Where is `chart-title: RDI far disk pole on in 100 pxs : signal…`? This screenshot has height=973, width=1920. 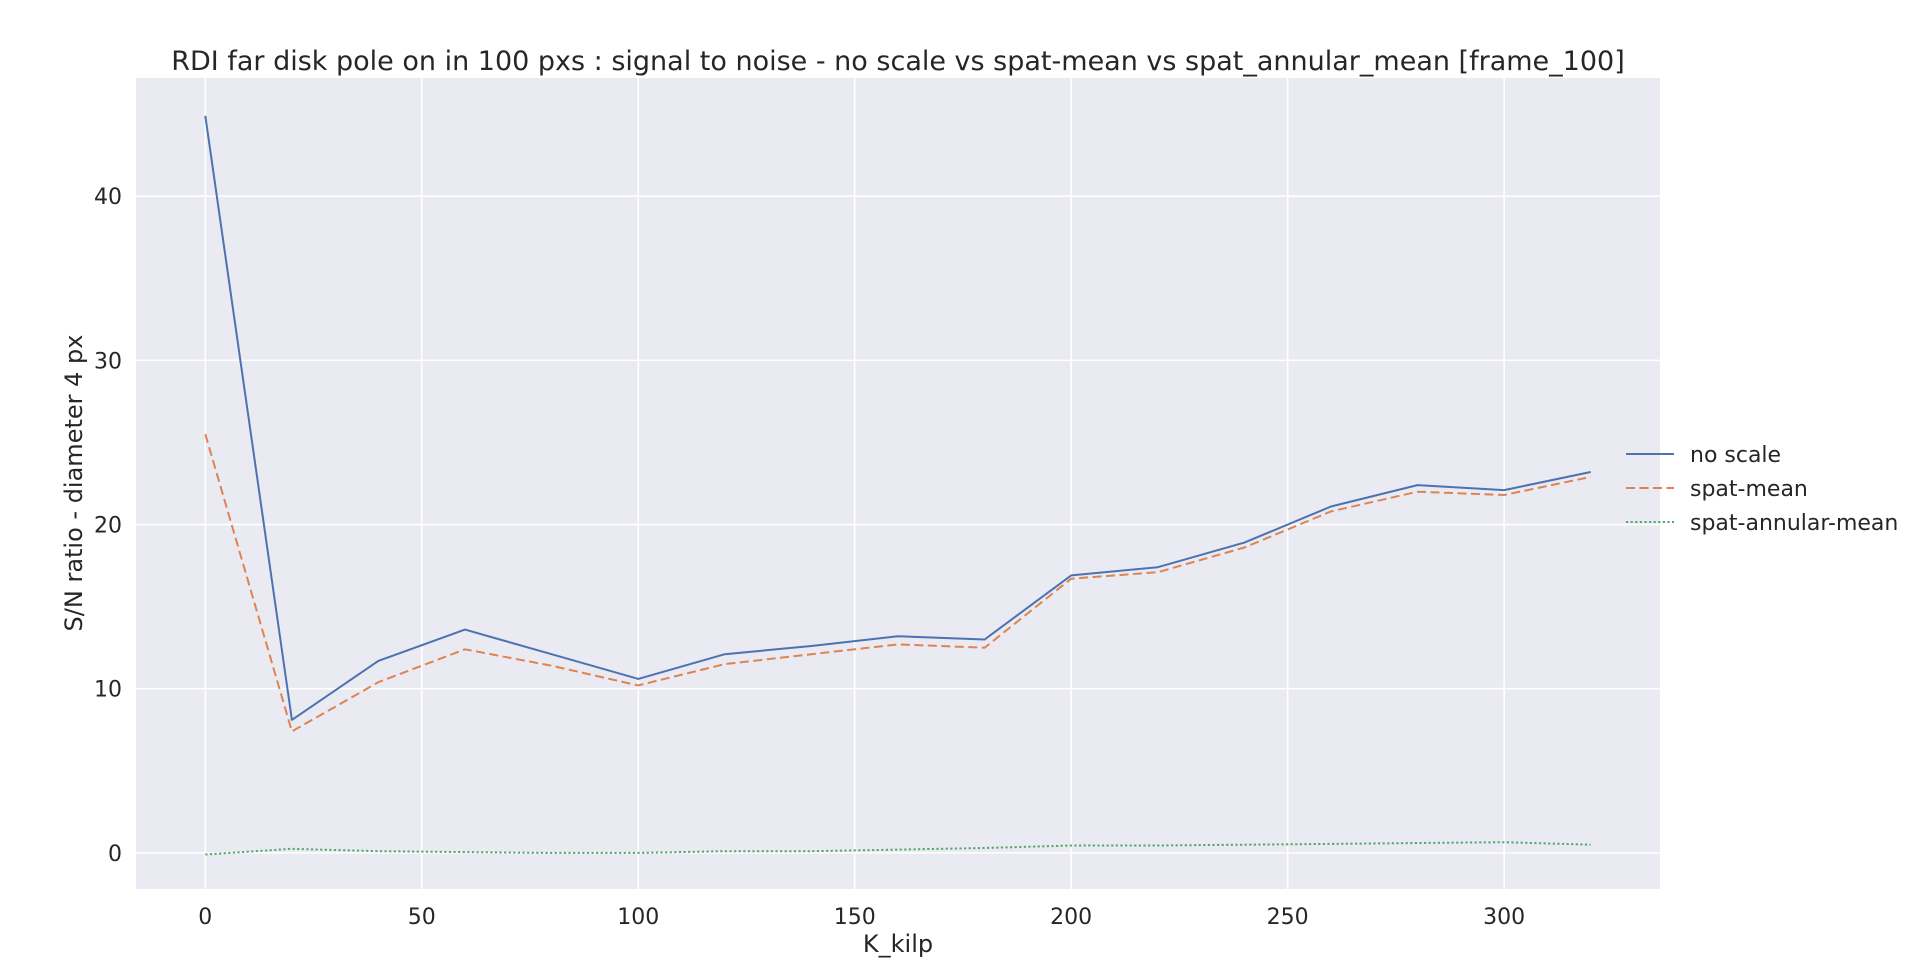
chart-title: RDI far disk pole on in 100 pxs : signal… is located at coordinates (897, 61).